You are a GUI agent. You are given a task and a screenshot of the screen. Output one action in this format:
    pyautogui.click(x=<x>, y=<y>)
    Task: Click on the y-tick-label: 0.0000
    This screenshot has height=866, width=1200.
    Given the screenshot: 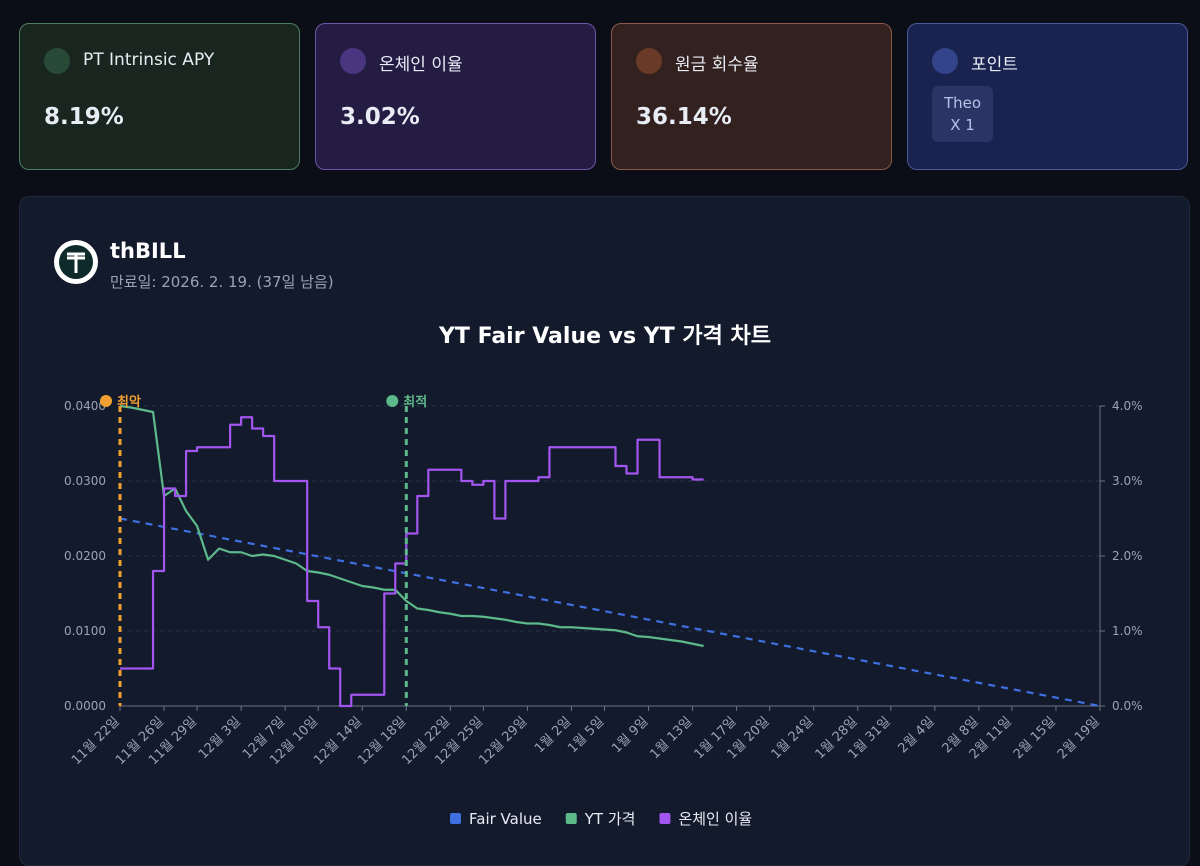 What is the action you would take?
    pyautogui.click(x=85, y=706)
    